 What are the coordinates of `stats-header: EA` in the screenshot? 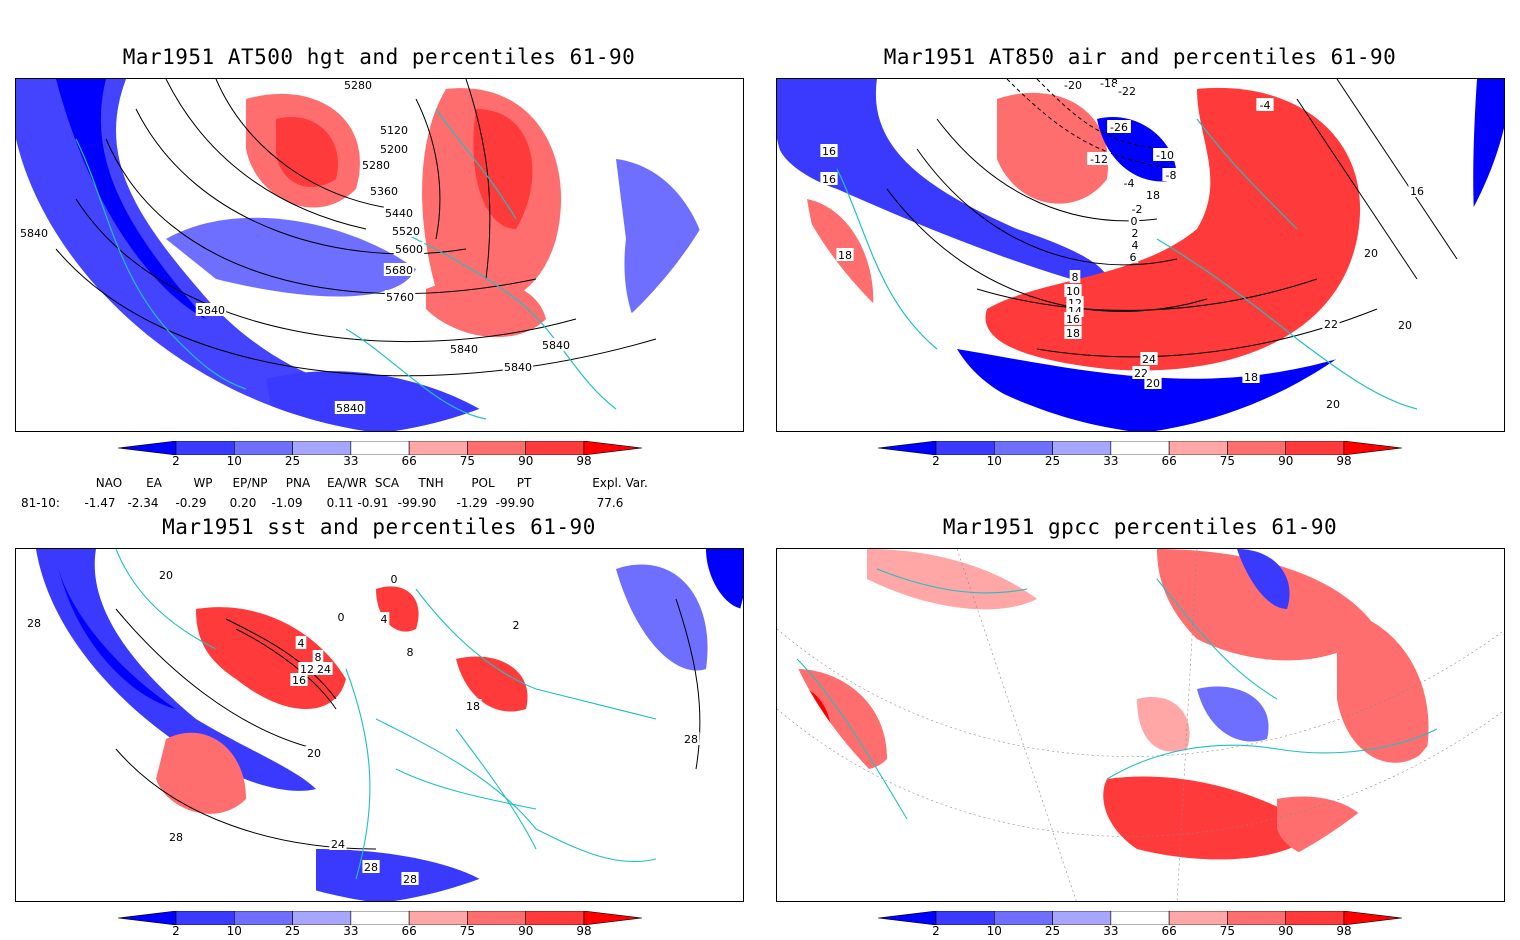 It's located at (154, 483).